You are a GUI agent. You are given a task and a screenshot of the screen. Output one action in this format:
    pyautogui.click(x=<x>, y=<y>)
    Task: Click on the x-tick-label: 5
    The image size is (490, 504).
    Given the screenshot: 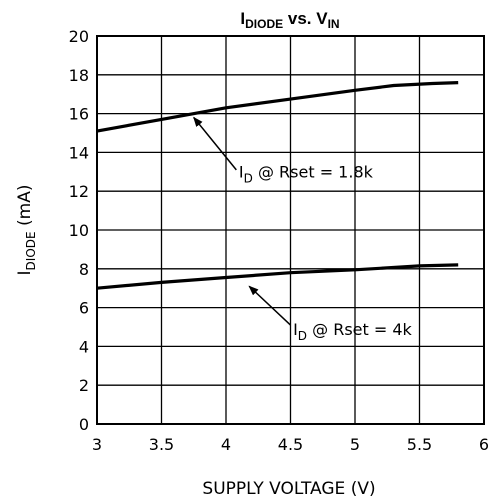 What is the action you would take?
    pyautogui.click(x=355, y=444)
    